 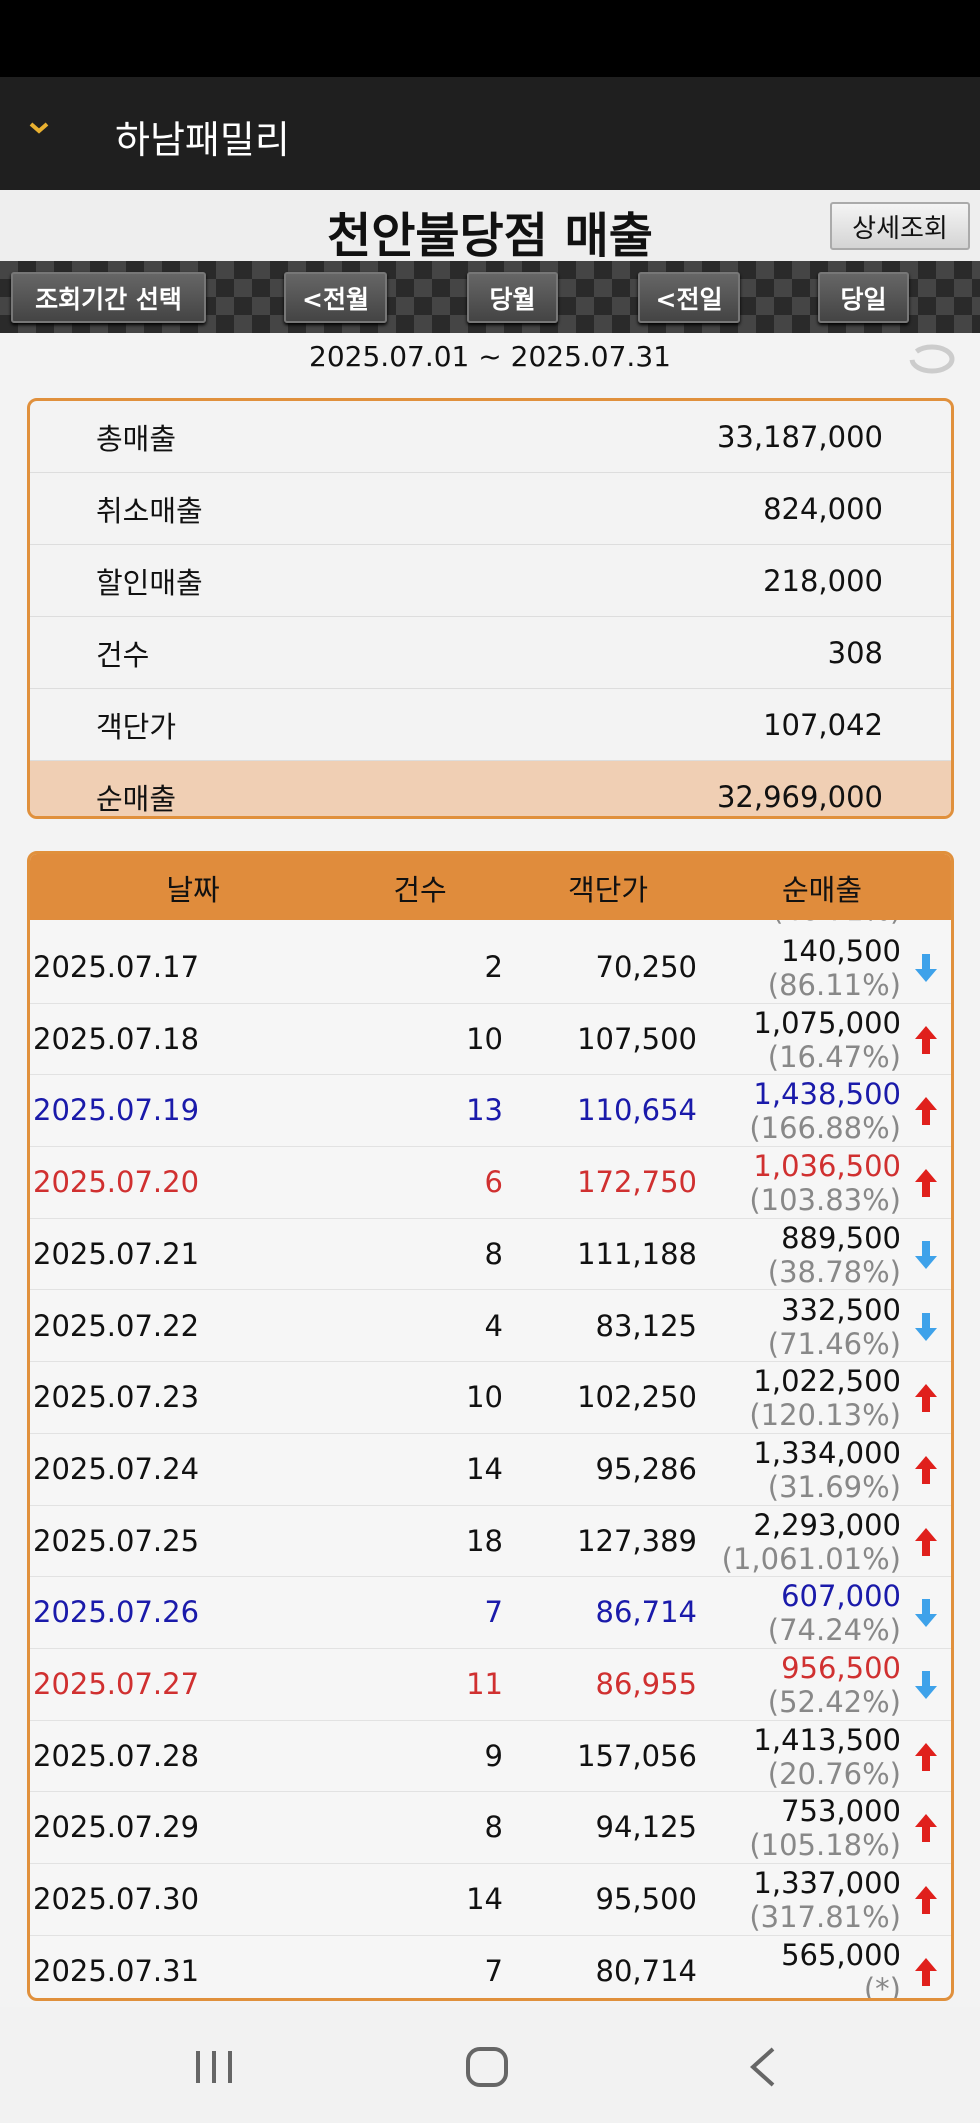 I want to click on table-row: 2025.07.29 8 94,125 753,000 (105.18%), so click(x=490, y=1828).